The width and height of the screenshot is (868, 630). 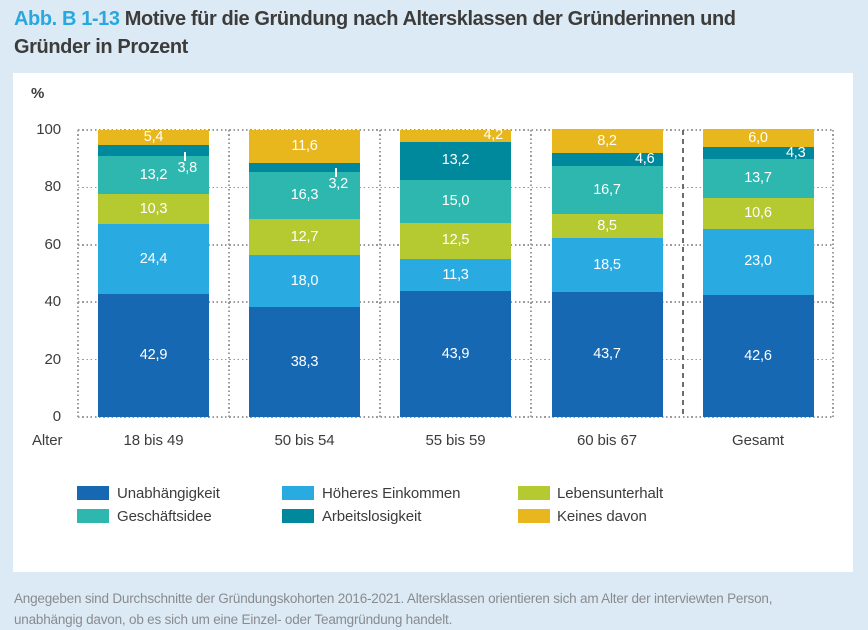 I want to click on y-tick-label: 60, so click(x=53, y=244).